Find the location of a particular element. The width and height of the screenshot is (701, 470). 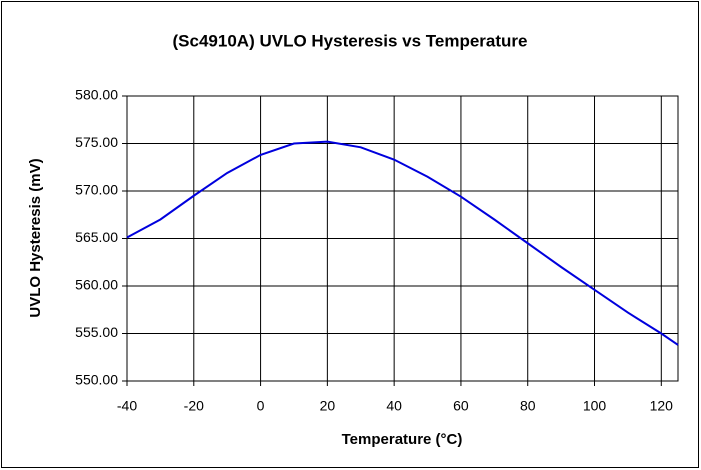

y-tick-label: 575.00 is located at coordinates (96, 142).